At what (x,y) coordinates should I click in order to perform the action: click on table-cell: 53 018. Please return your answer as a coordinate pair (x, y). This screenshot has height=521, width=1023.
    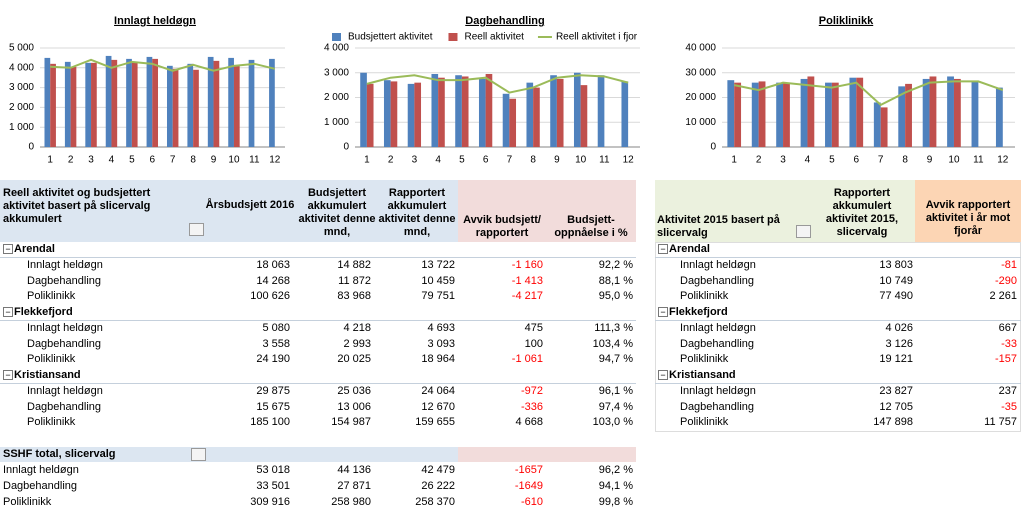
    Looking at the image, I should click on (273, 470).